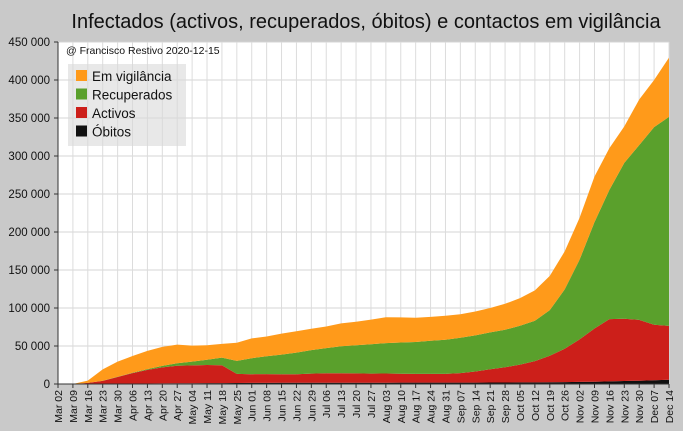 This screenshot has width=683, height=431. Describe the element at coordinates (163, 405) in the screenshot. I see `x-tick-label: Apr 20` at that location.